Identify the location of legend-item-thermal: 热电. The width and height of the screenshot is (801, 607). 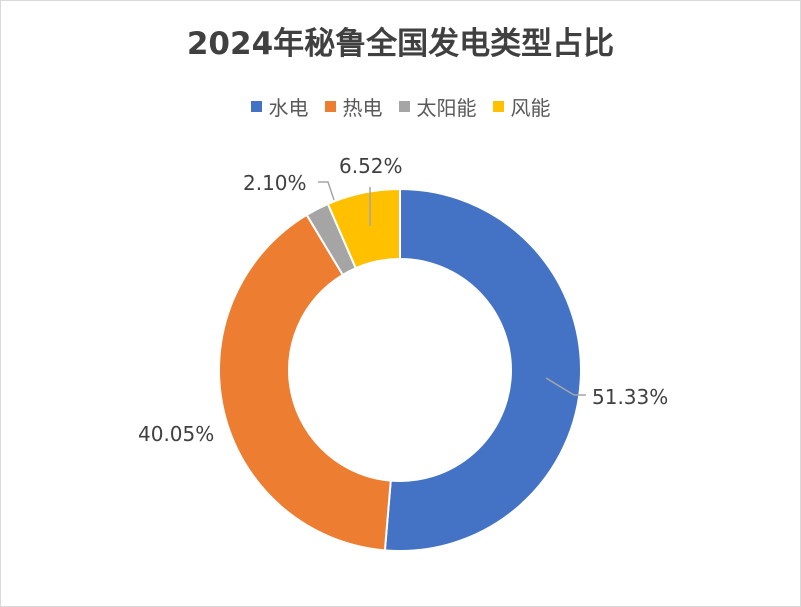
(353, 106).